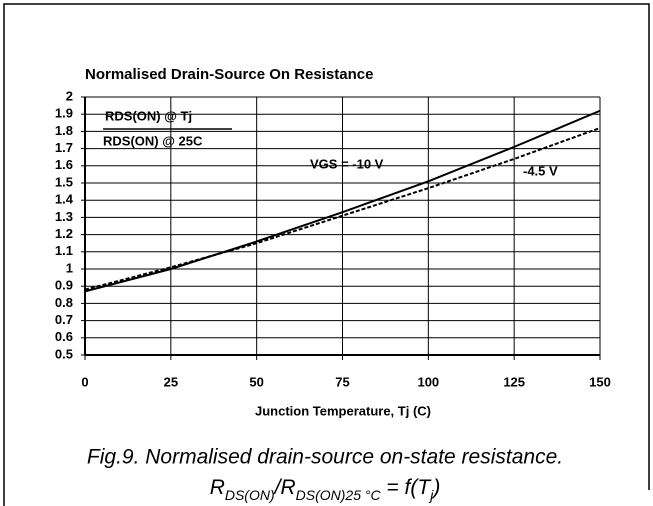  Describe the element at coordinates (407, 487) in the screenshot. I see `caption-part: = f(T` at that location.